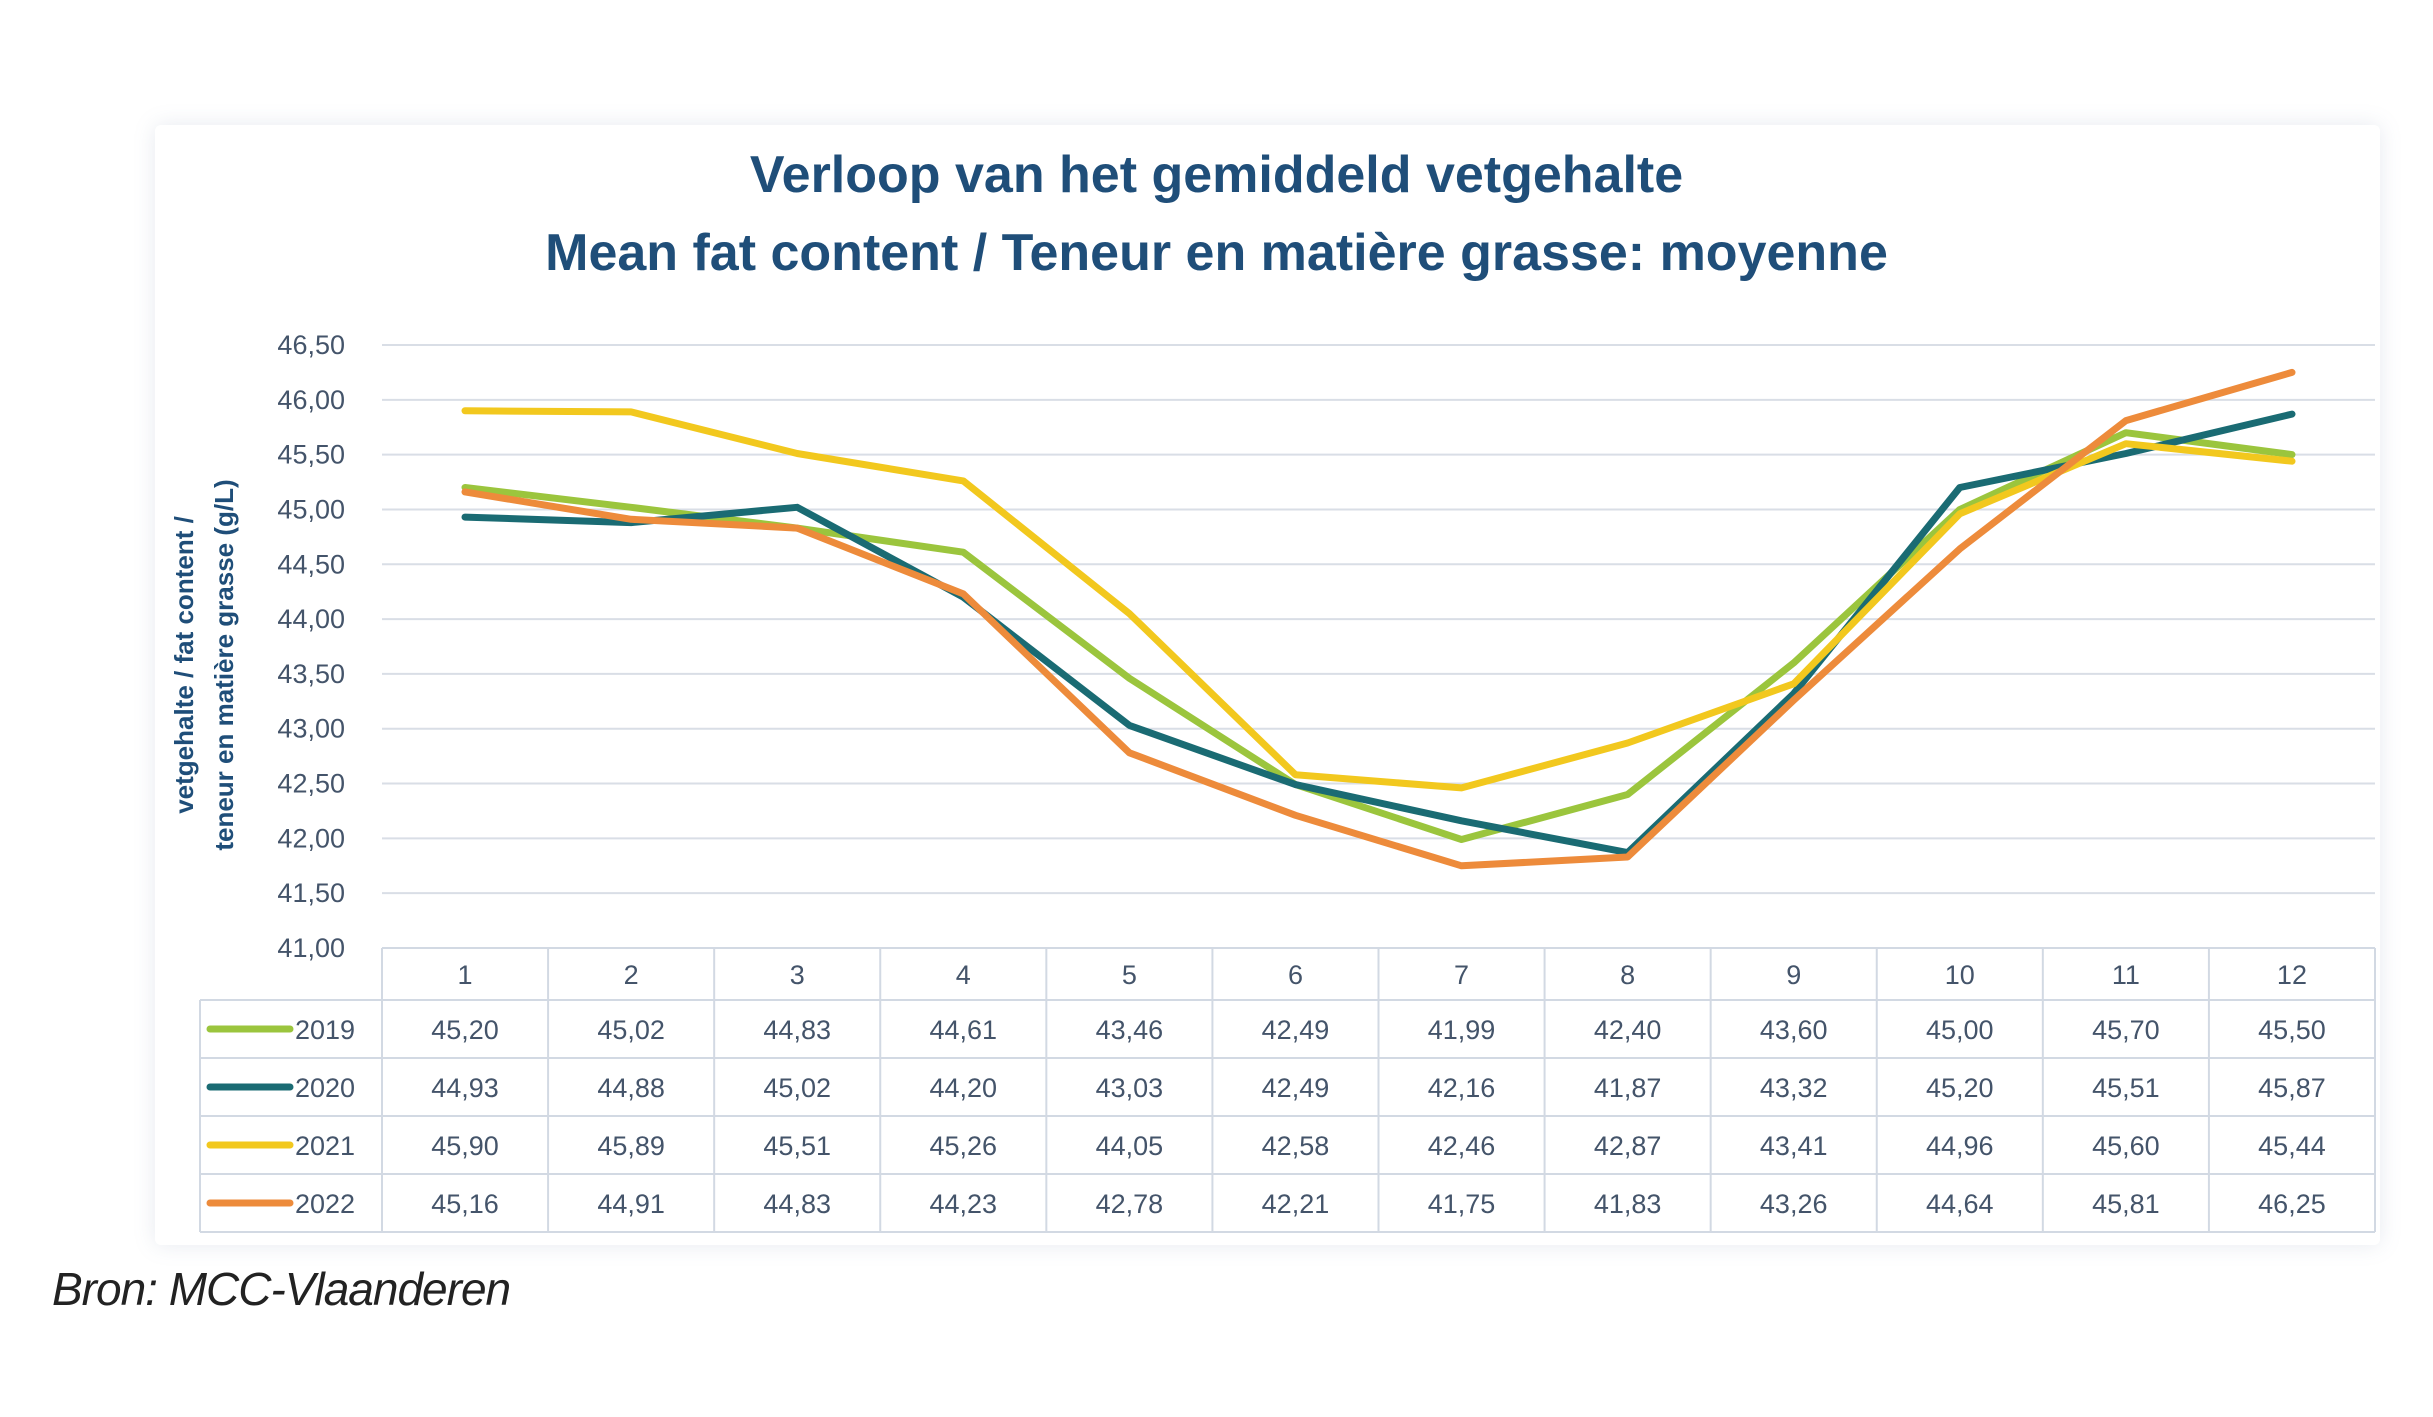 The image size is (2433, 1417). Describe the element at coordinates (1794, 1204) in the screenshot. I see `data-label: 43,26` at that location.